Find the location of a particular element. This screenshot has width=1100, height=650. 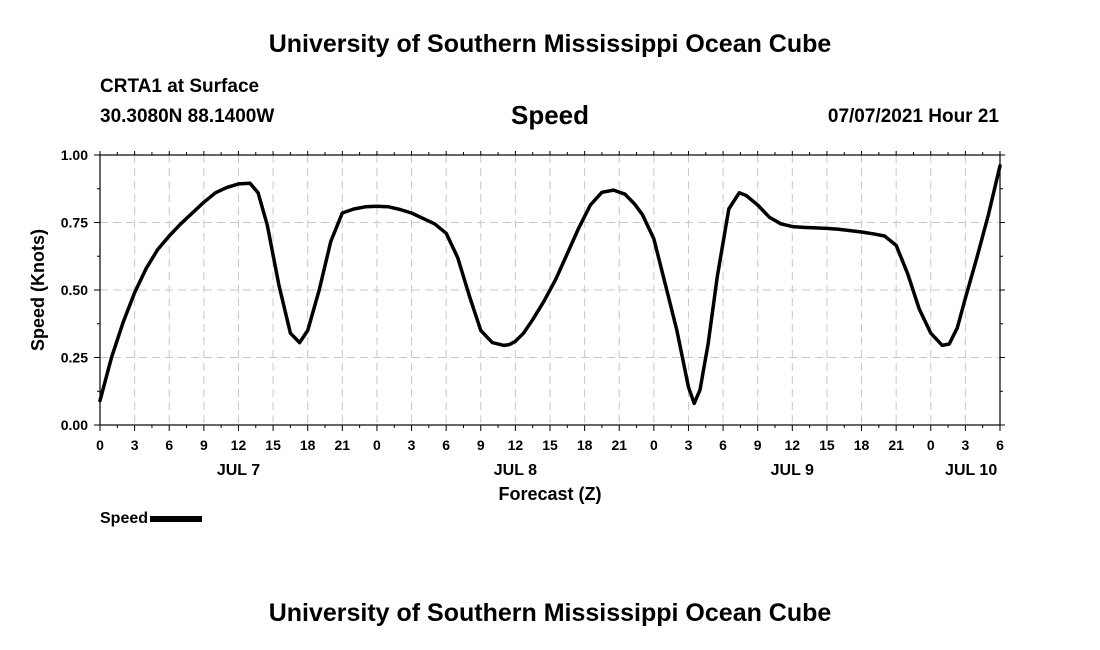

y-tick-label: 0.25 is located at coordinates (74, 358).